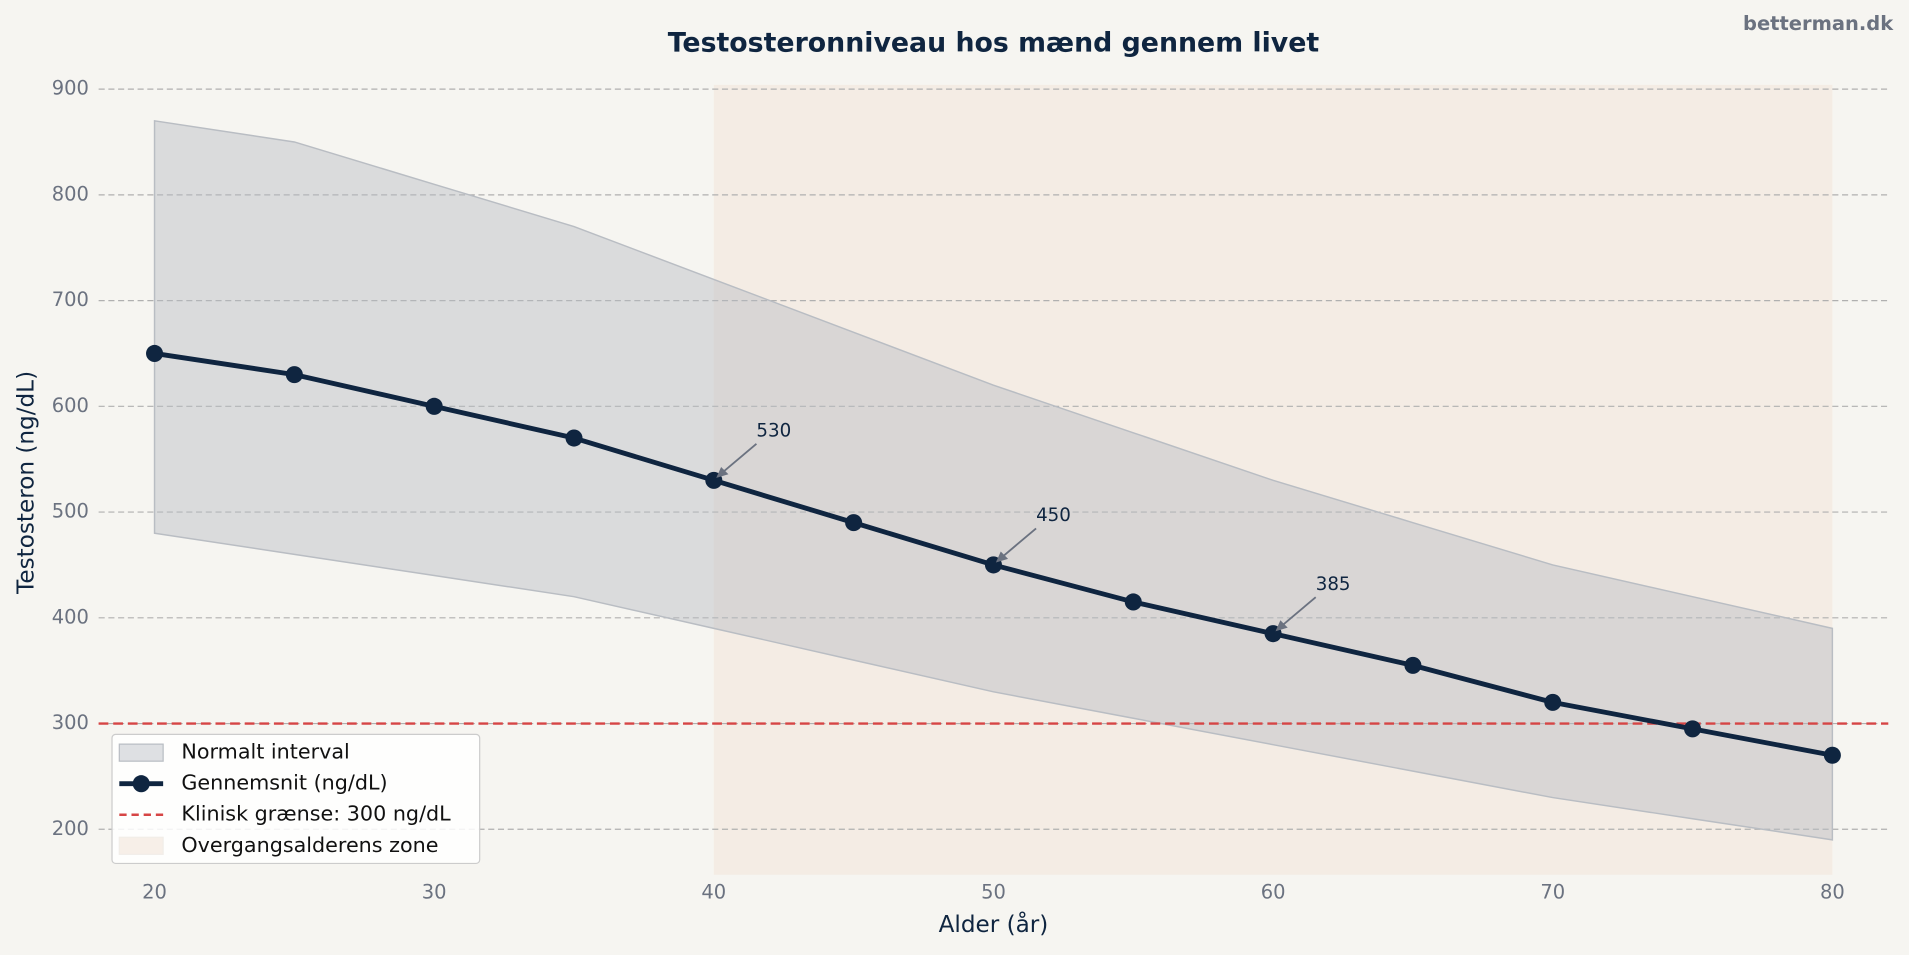 Image resolution: width=1909 pixels, height=955 pixels. Describe the element at coordinates (1552, 892) in the screenshot. I see `x-tick-label: 70` at that location.